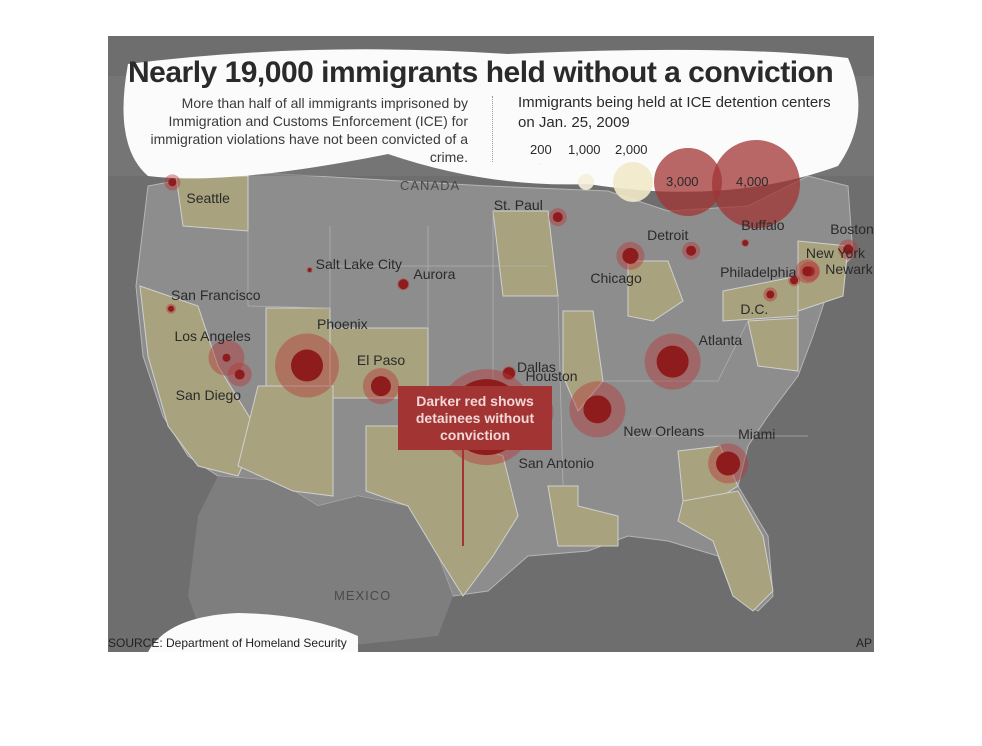  I want to click on bubble-unconvicted-miami, so click(728, 463).